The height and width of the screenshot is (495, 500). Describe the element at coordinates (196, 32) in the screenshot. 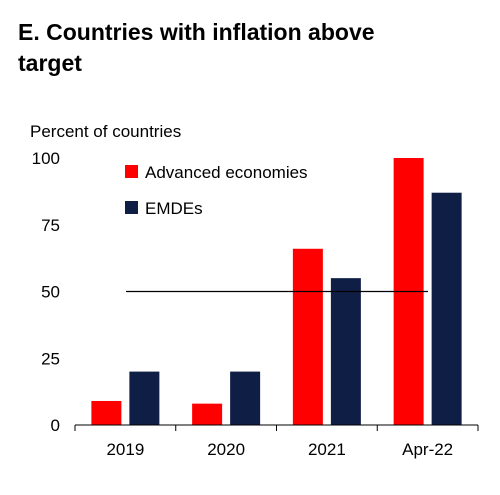

I see `chart-title-line-1: E. Countries with inflation above` at that location.